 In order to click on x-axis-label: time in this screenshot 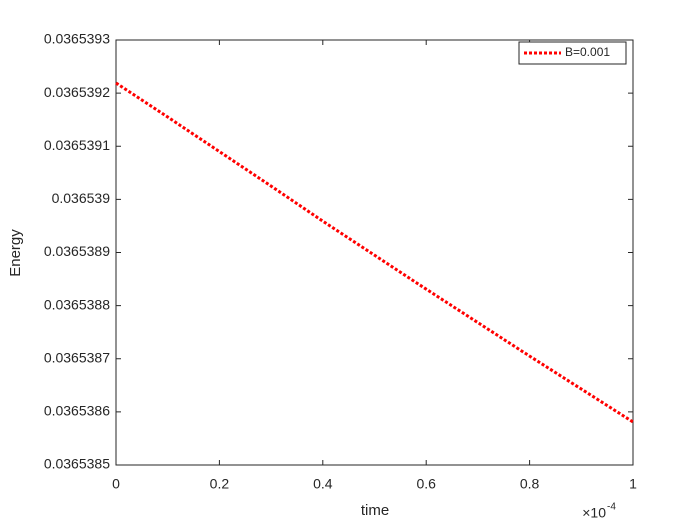, I will do `click(375, 510)`.